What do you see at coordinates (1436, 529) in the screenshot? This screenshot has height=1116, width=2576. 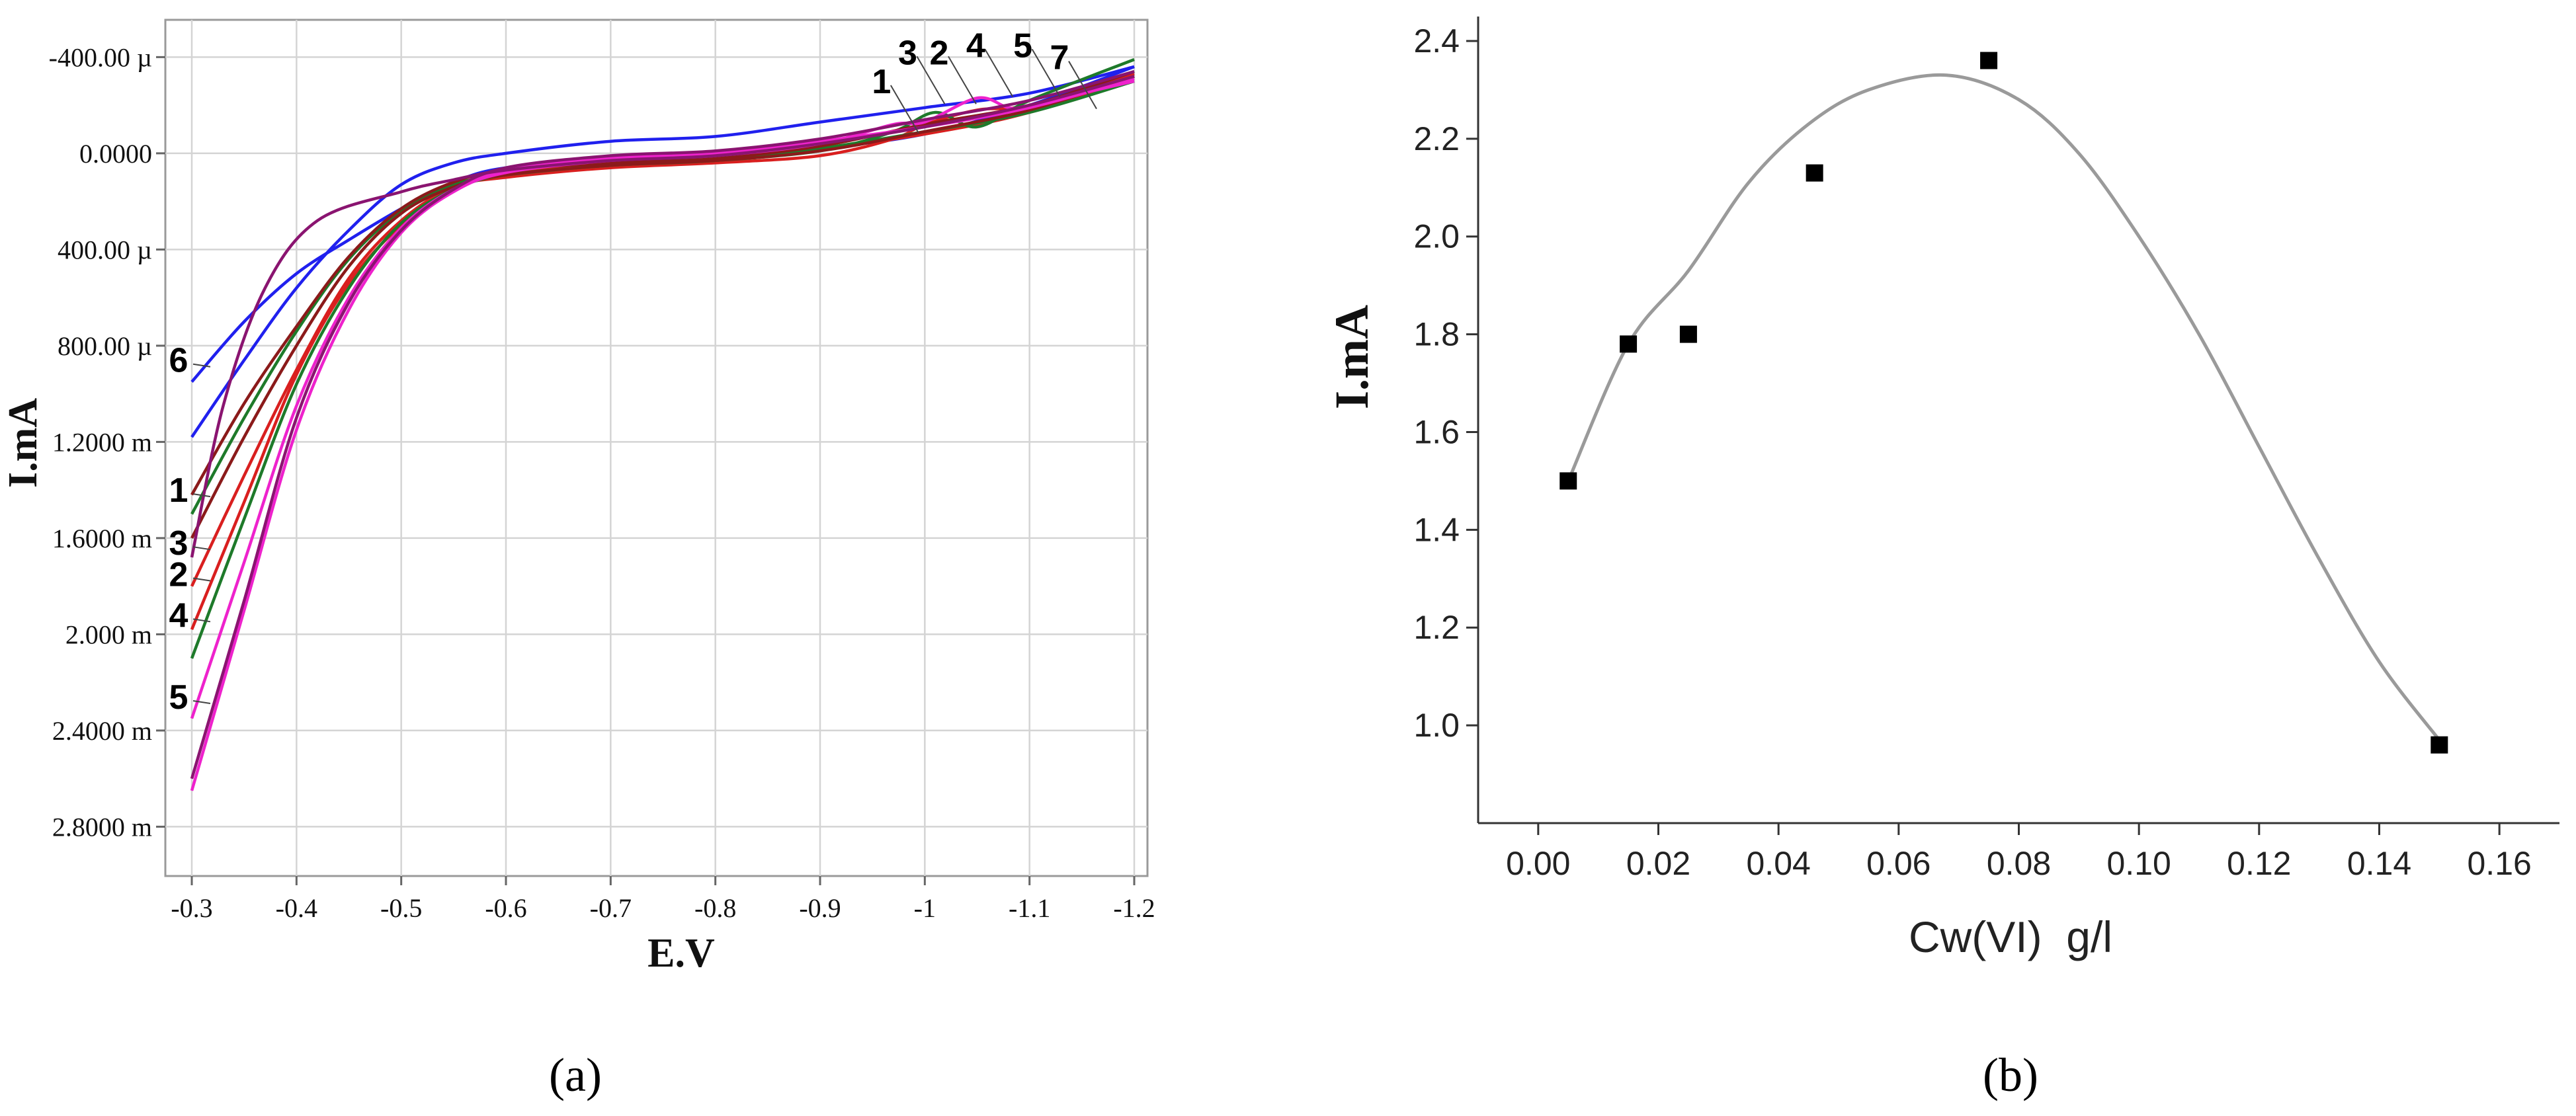 I see `panel-b-y-tick-label-2: 1.4` at bounding box center [1436, 529].